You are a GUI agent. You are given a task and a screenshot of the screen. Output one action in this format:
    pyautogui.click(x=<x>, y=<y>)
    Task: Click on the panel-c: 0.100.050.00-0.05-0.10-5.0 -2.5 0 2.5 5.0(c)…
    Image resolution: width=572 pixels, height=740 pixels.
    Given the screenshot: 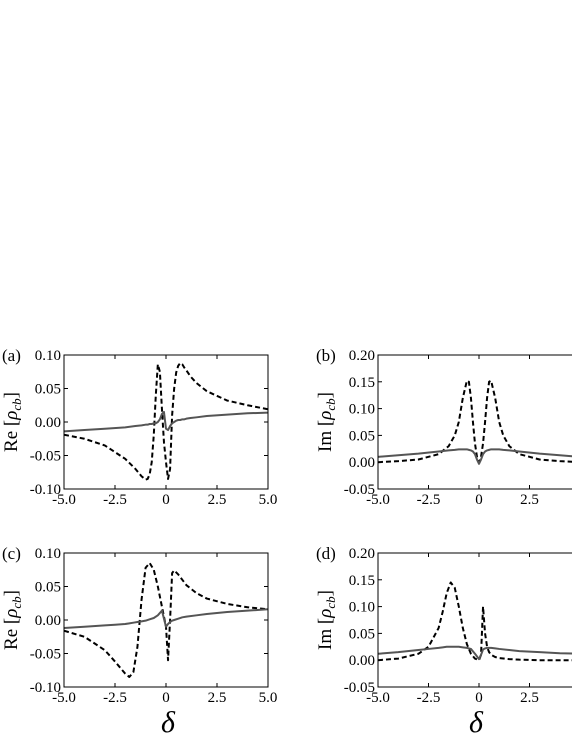 What is the action you would take?
    pyautogui.click(x=139, y=625)
    